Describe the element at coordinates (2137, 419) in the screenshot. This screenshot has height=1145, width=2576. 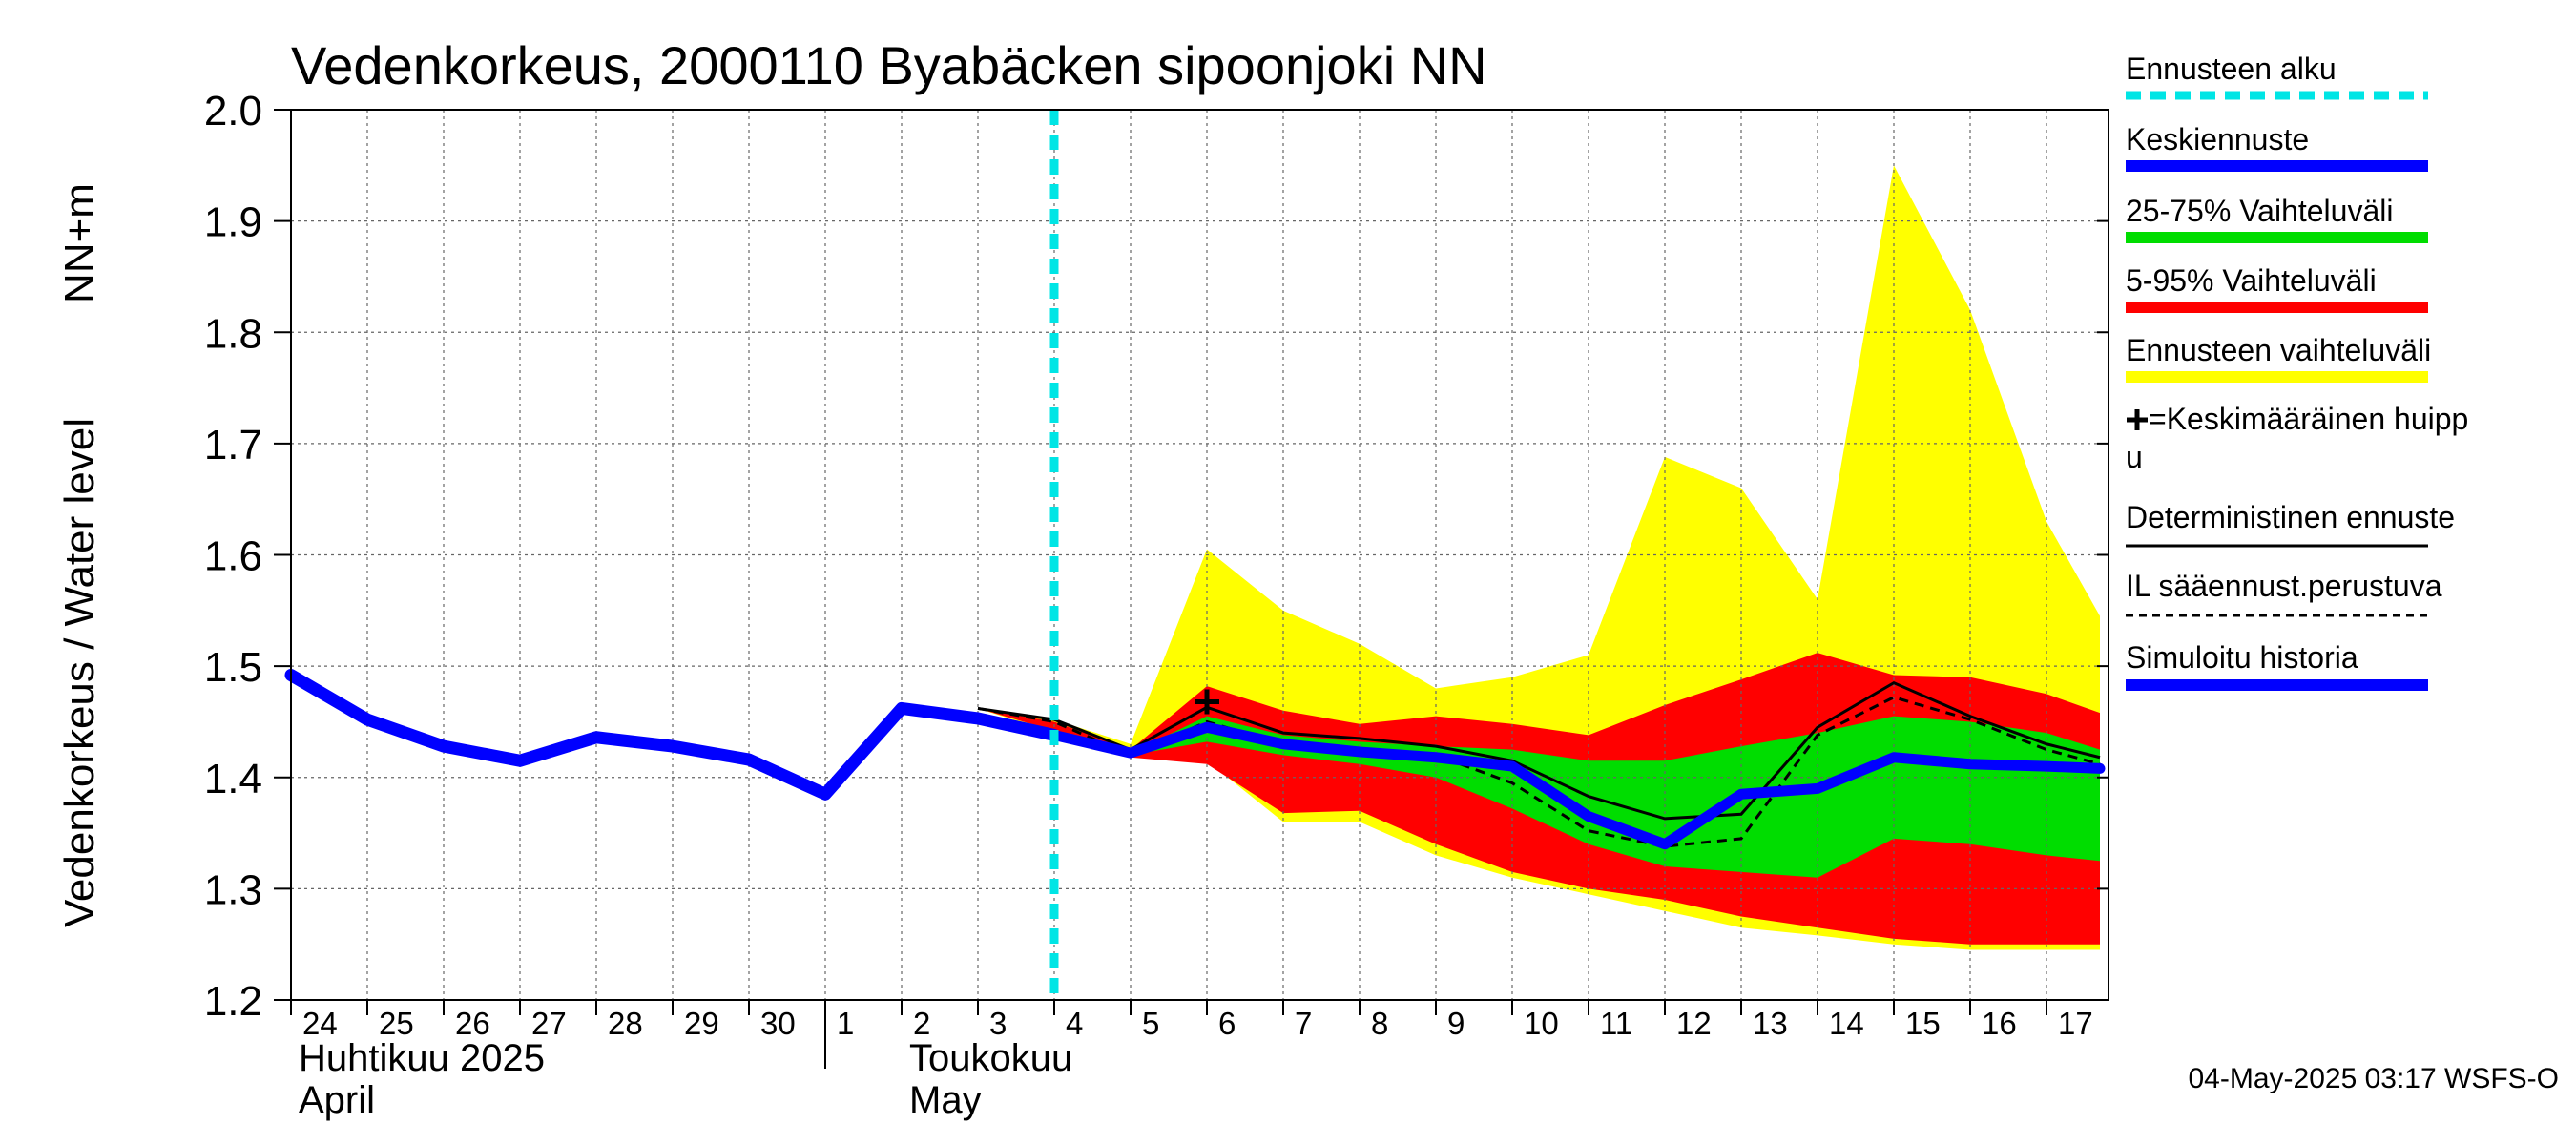
I see `legend-peak-icon` at that location.